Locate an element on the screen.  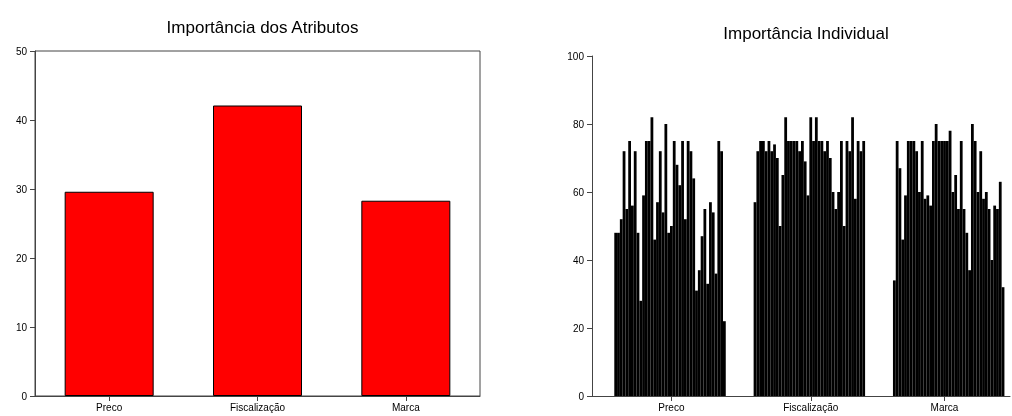
chart-title: Importância dos Atributos is located at coordinates (262, 27).